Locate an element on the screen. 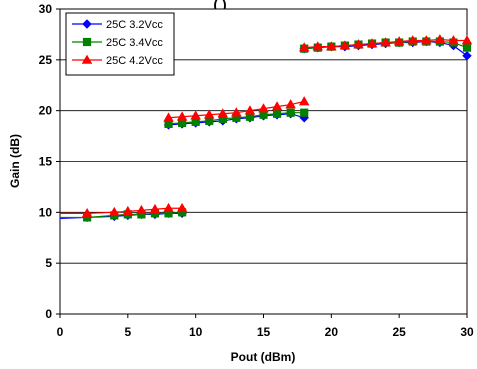 The image size is (477, 369). y-axis-label: Gain (dB) is located at coordinates (15, 161).